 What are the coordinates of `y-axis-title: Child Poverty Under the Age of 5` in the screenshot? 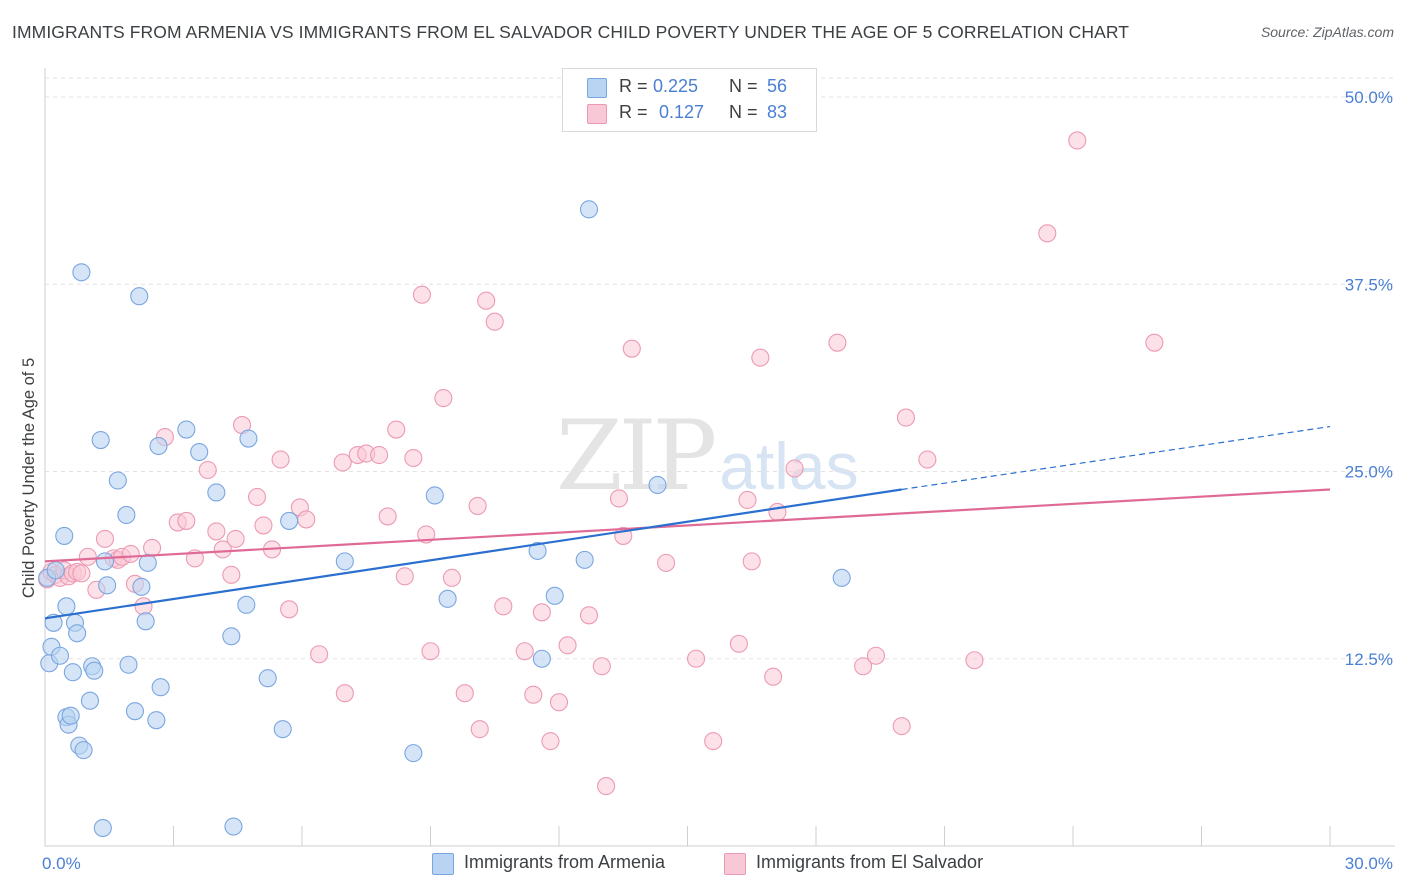 It's located at (29, 478).